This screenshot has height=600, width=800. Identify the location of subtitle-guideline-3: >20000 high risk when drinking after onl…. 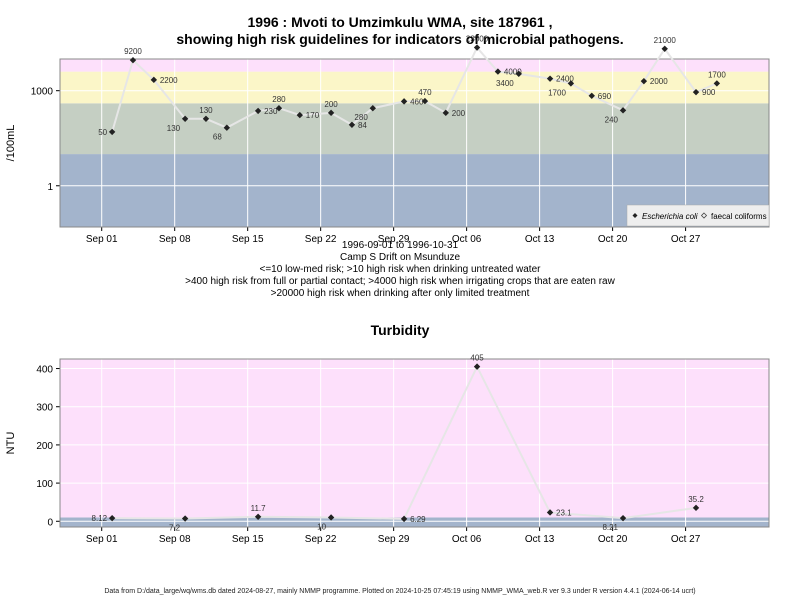
(400, 293).